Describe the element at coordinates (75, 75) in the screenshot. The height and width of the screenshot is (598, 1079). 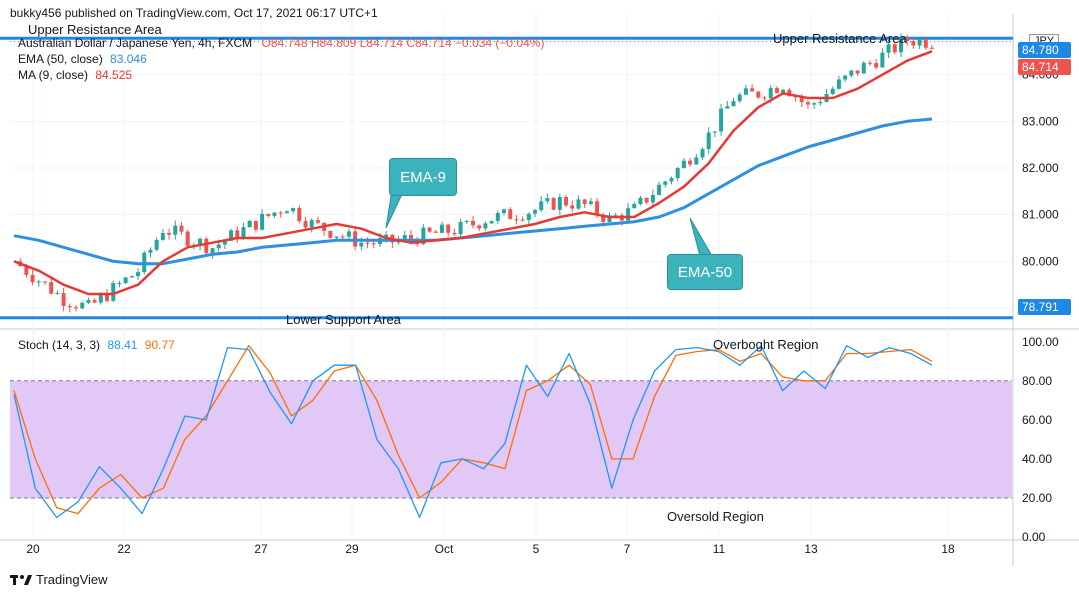
I see `ma-legend: MA (9, close) 84.525` at that location.